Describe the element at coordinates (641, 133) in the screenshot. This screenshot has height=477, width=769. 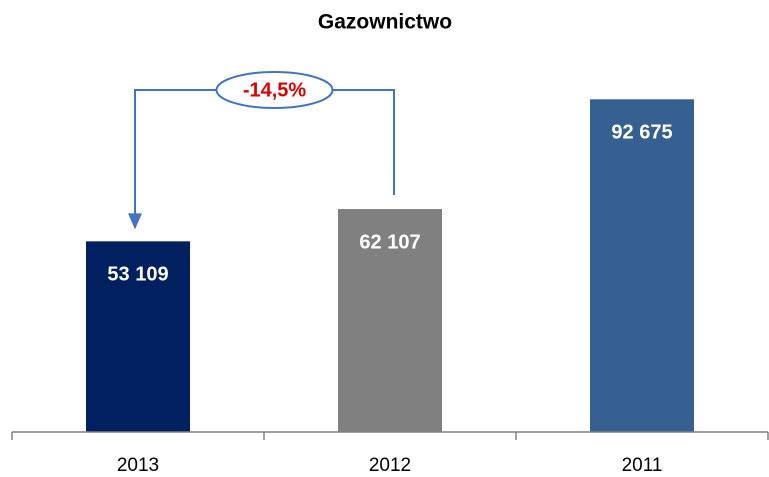
I see `value-label: 92 675` at that location.